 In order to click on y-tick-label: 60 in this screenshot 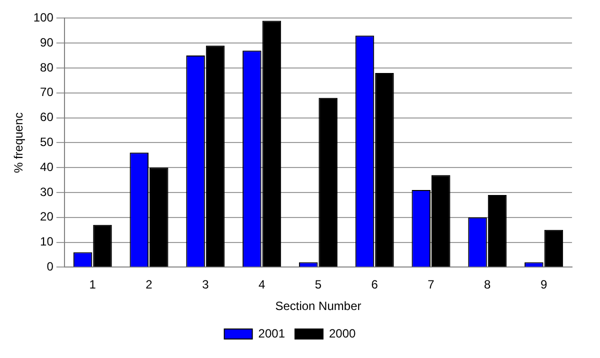, I will do `click(47, 117)`.